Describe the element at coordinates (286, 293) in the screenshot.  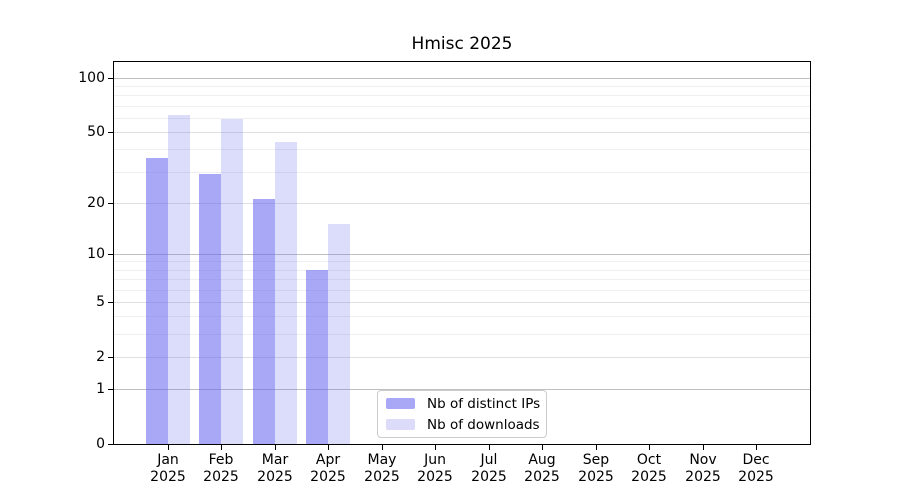
I see `bar-mar-downloads` at that location.